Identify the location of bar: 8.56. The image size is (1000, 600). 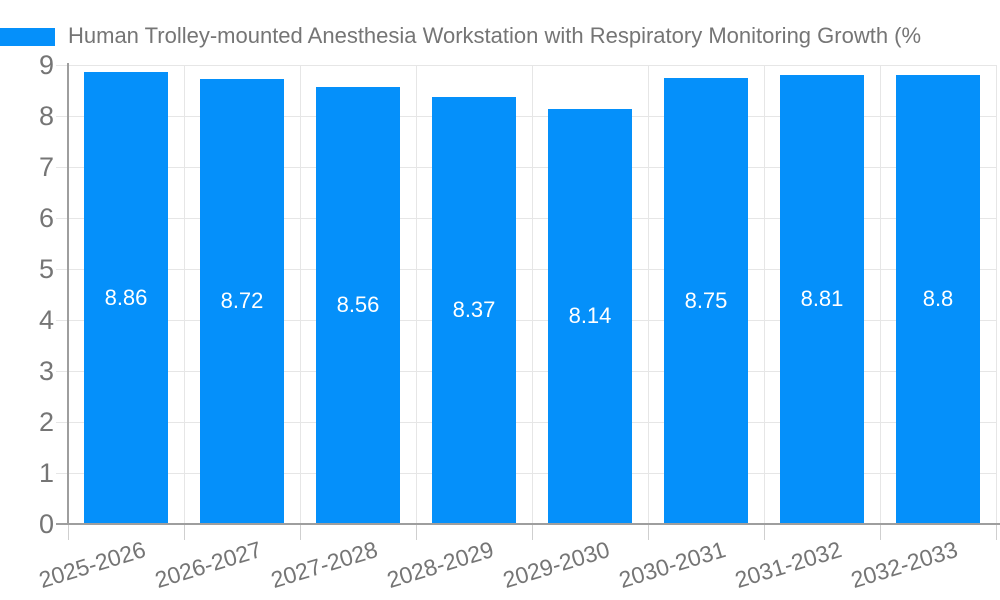
(358, 305).